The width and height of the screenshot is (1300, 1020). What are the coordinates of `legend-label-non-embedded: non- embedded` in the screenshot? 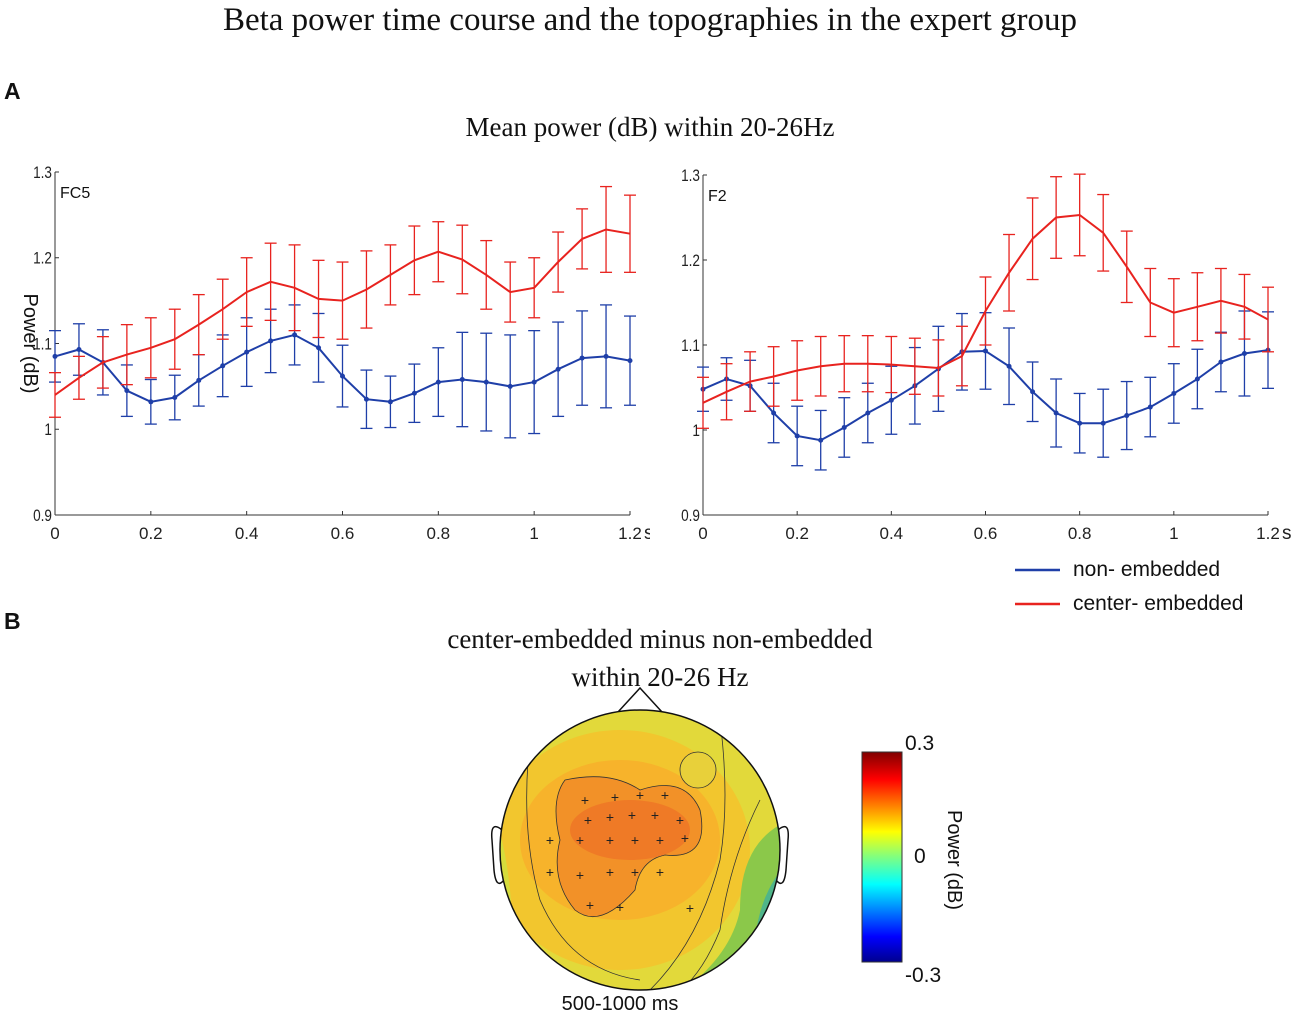 It's located at (1146, 569).